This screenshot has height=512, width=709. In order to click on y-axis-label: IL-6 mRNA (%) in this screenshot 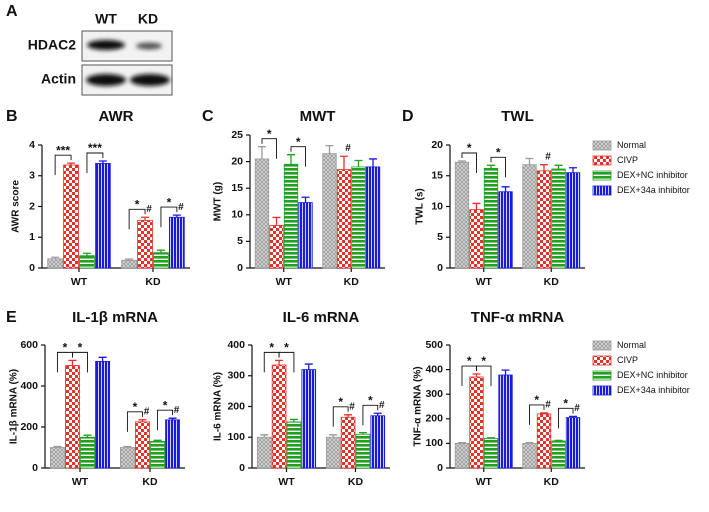, I will do `click(218, 406)`.